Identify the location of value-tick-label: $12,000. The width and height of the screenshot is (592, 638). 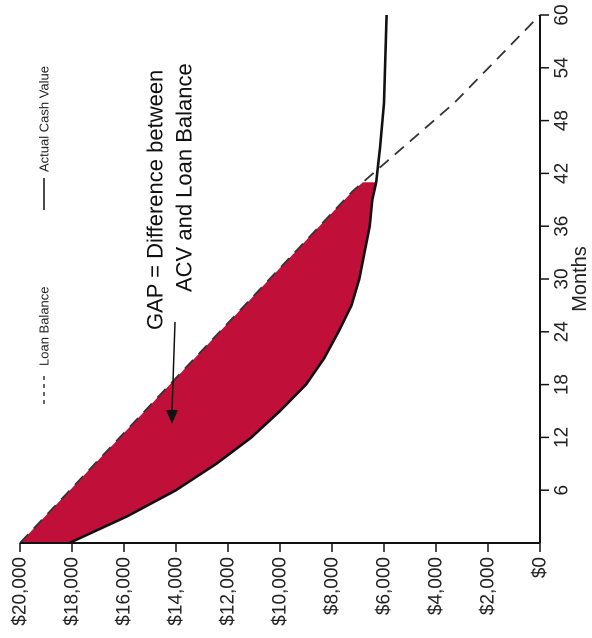
(228, 591).